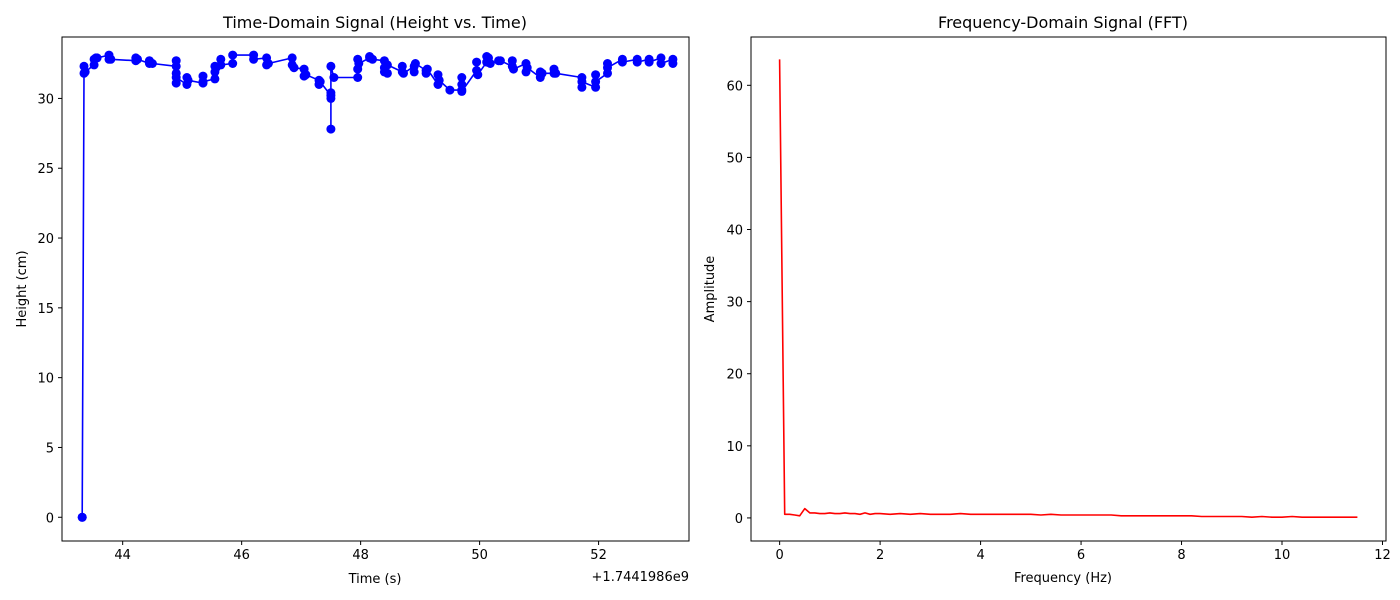 This screenshot has width=1400, height=600. Describe the element at coordinates (980, 555) in the screenshot. I see `x-tick-label: 4` at that location.